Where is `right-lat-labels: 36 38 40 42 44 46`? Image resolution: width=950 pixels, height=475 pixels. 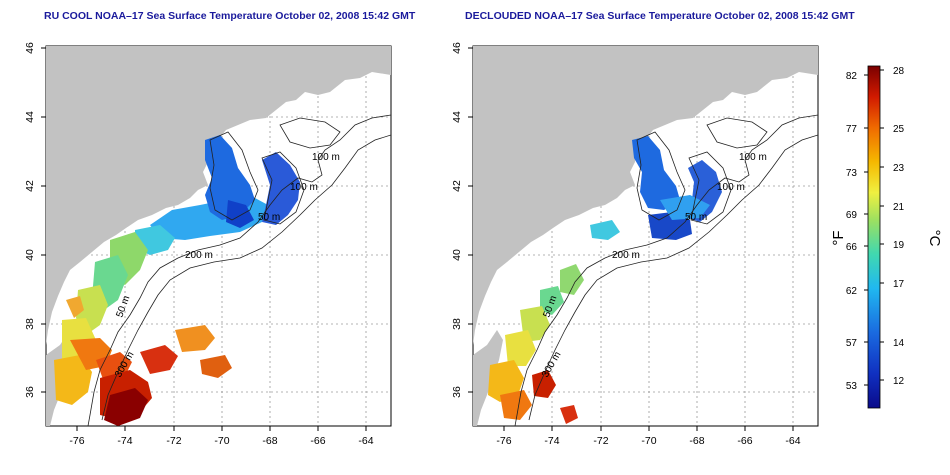
right-lat-labels: 36 38 40 42 44 46 is located at coordinates (457, 220).